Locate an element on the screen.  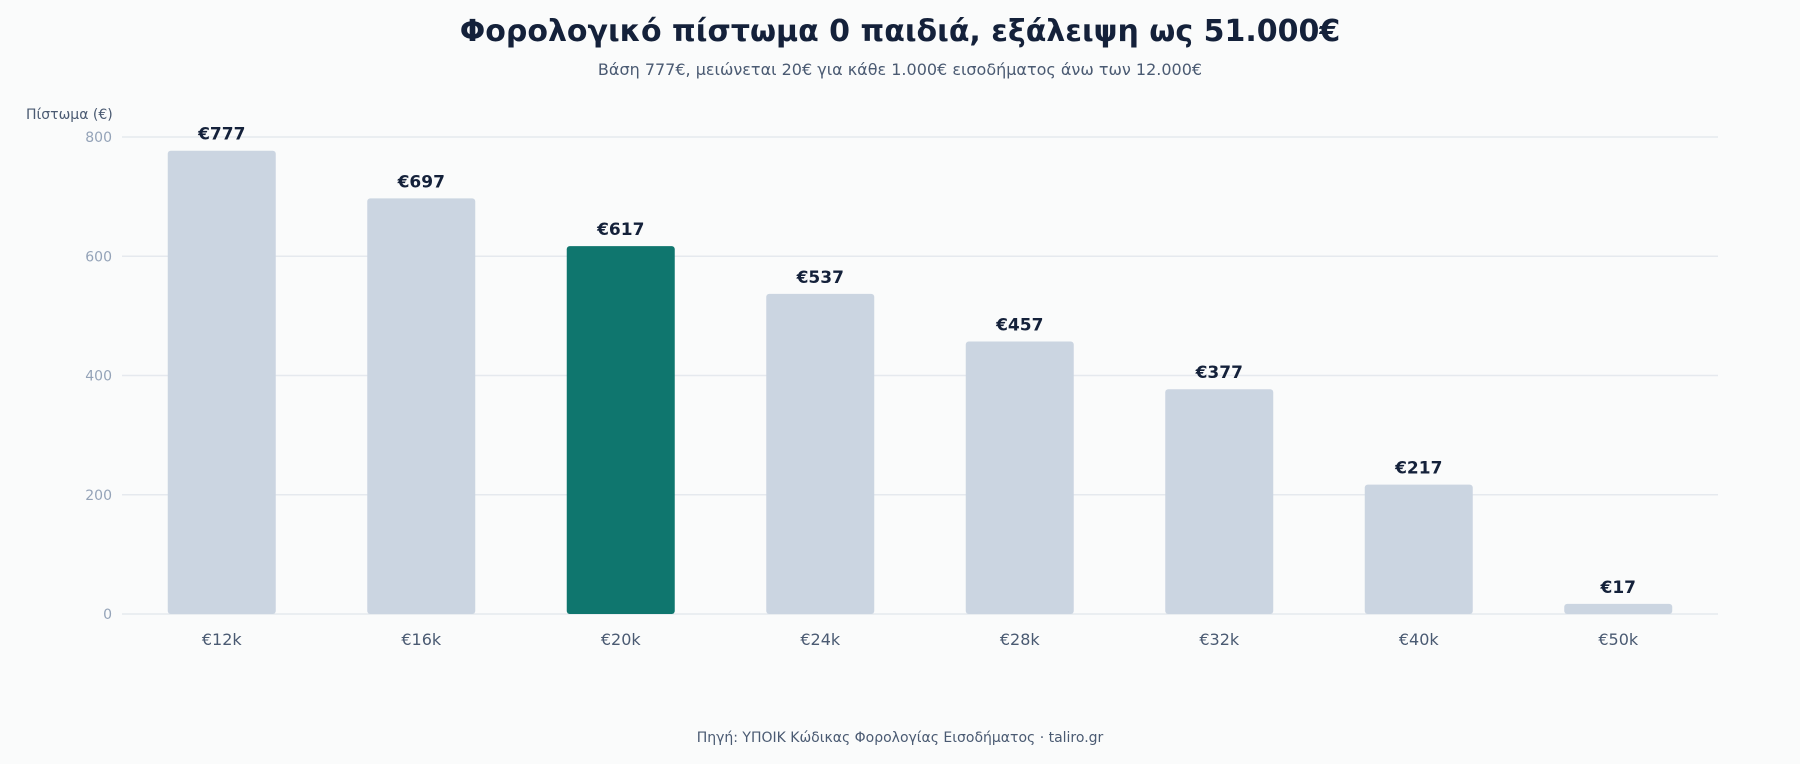
y-axis-label: Πίστωμα (€) is located at coordinates (69, 115).